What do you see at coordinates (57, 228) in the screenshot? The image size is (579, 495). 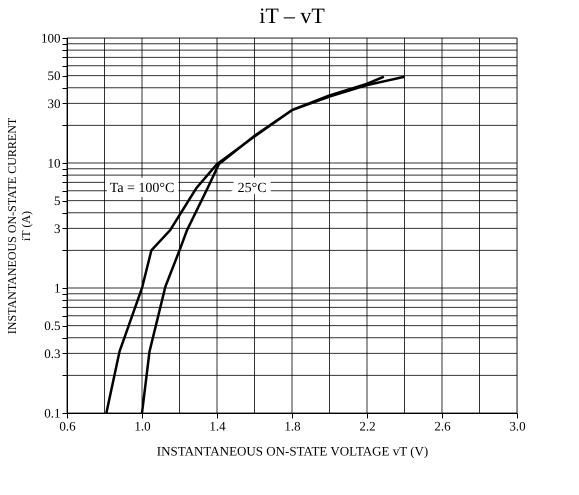 I see `y-tick-label: 3` at bounding box center [57, 228].